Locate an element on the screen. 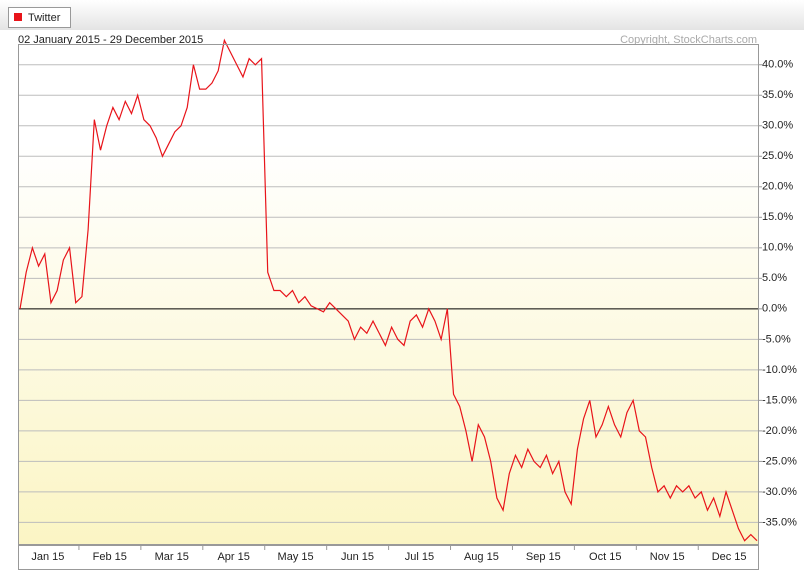 The image size is (804, 570). legend-box is located at coordinates (39, 17).